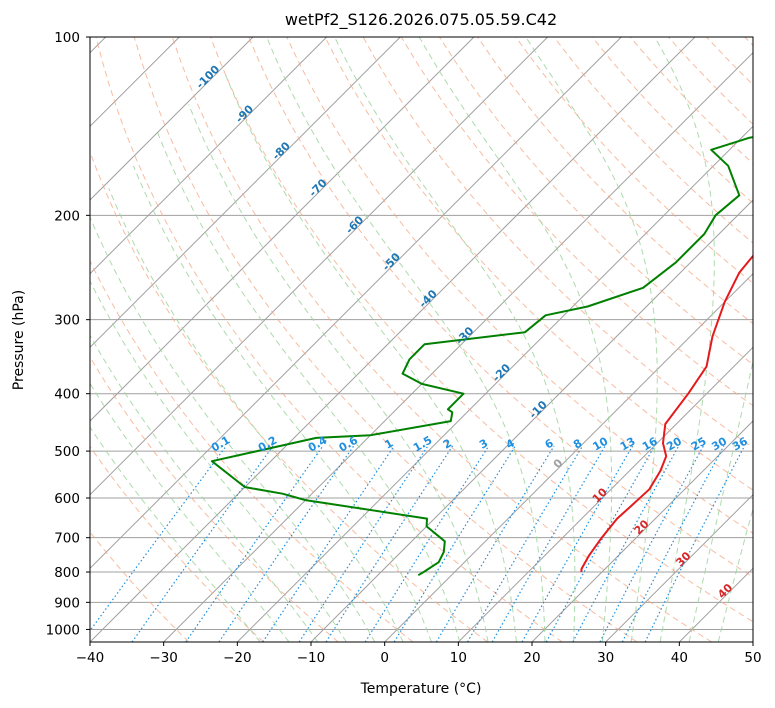 Image resolution: width=775 pixels, height=708 pixels. I want to click on x-tick-label: 0, so click(384, 658).